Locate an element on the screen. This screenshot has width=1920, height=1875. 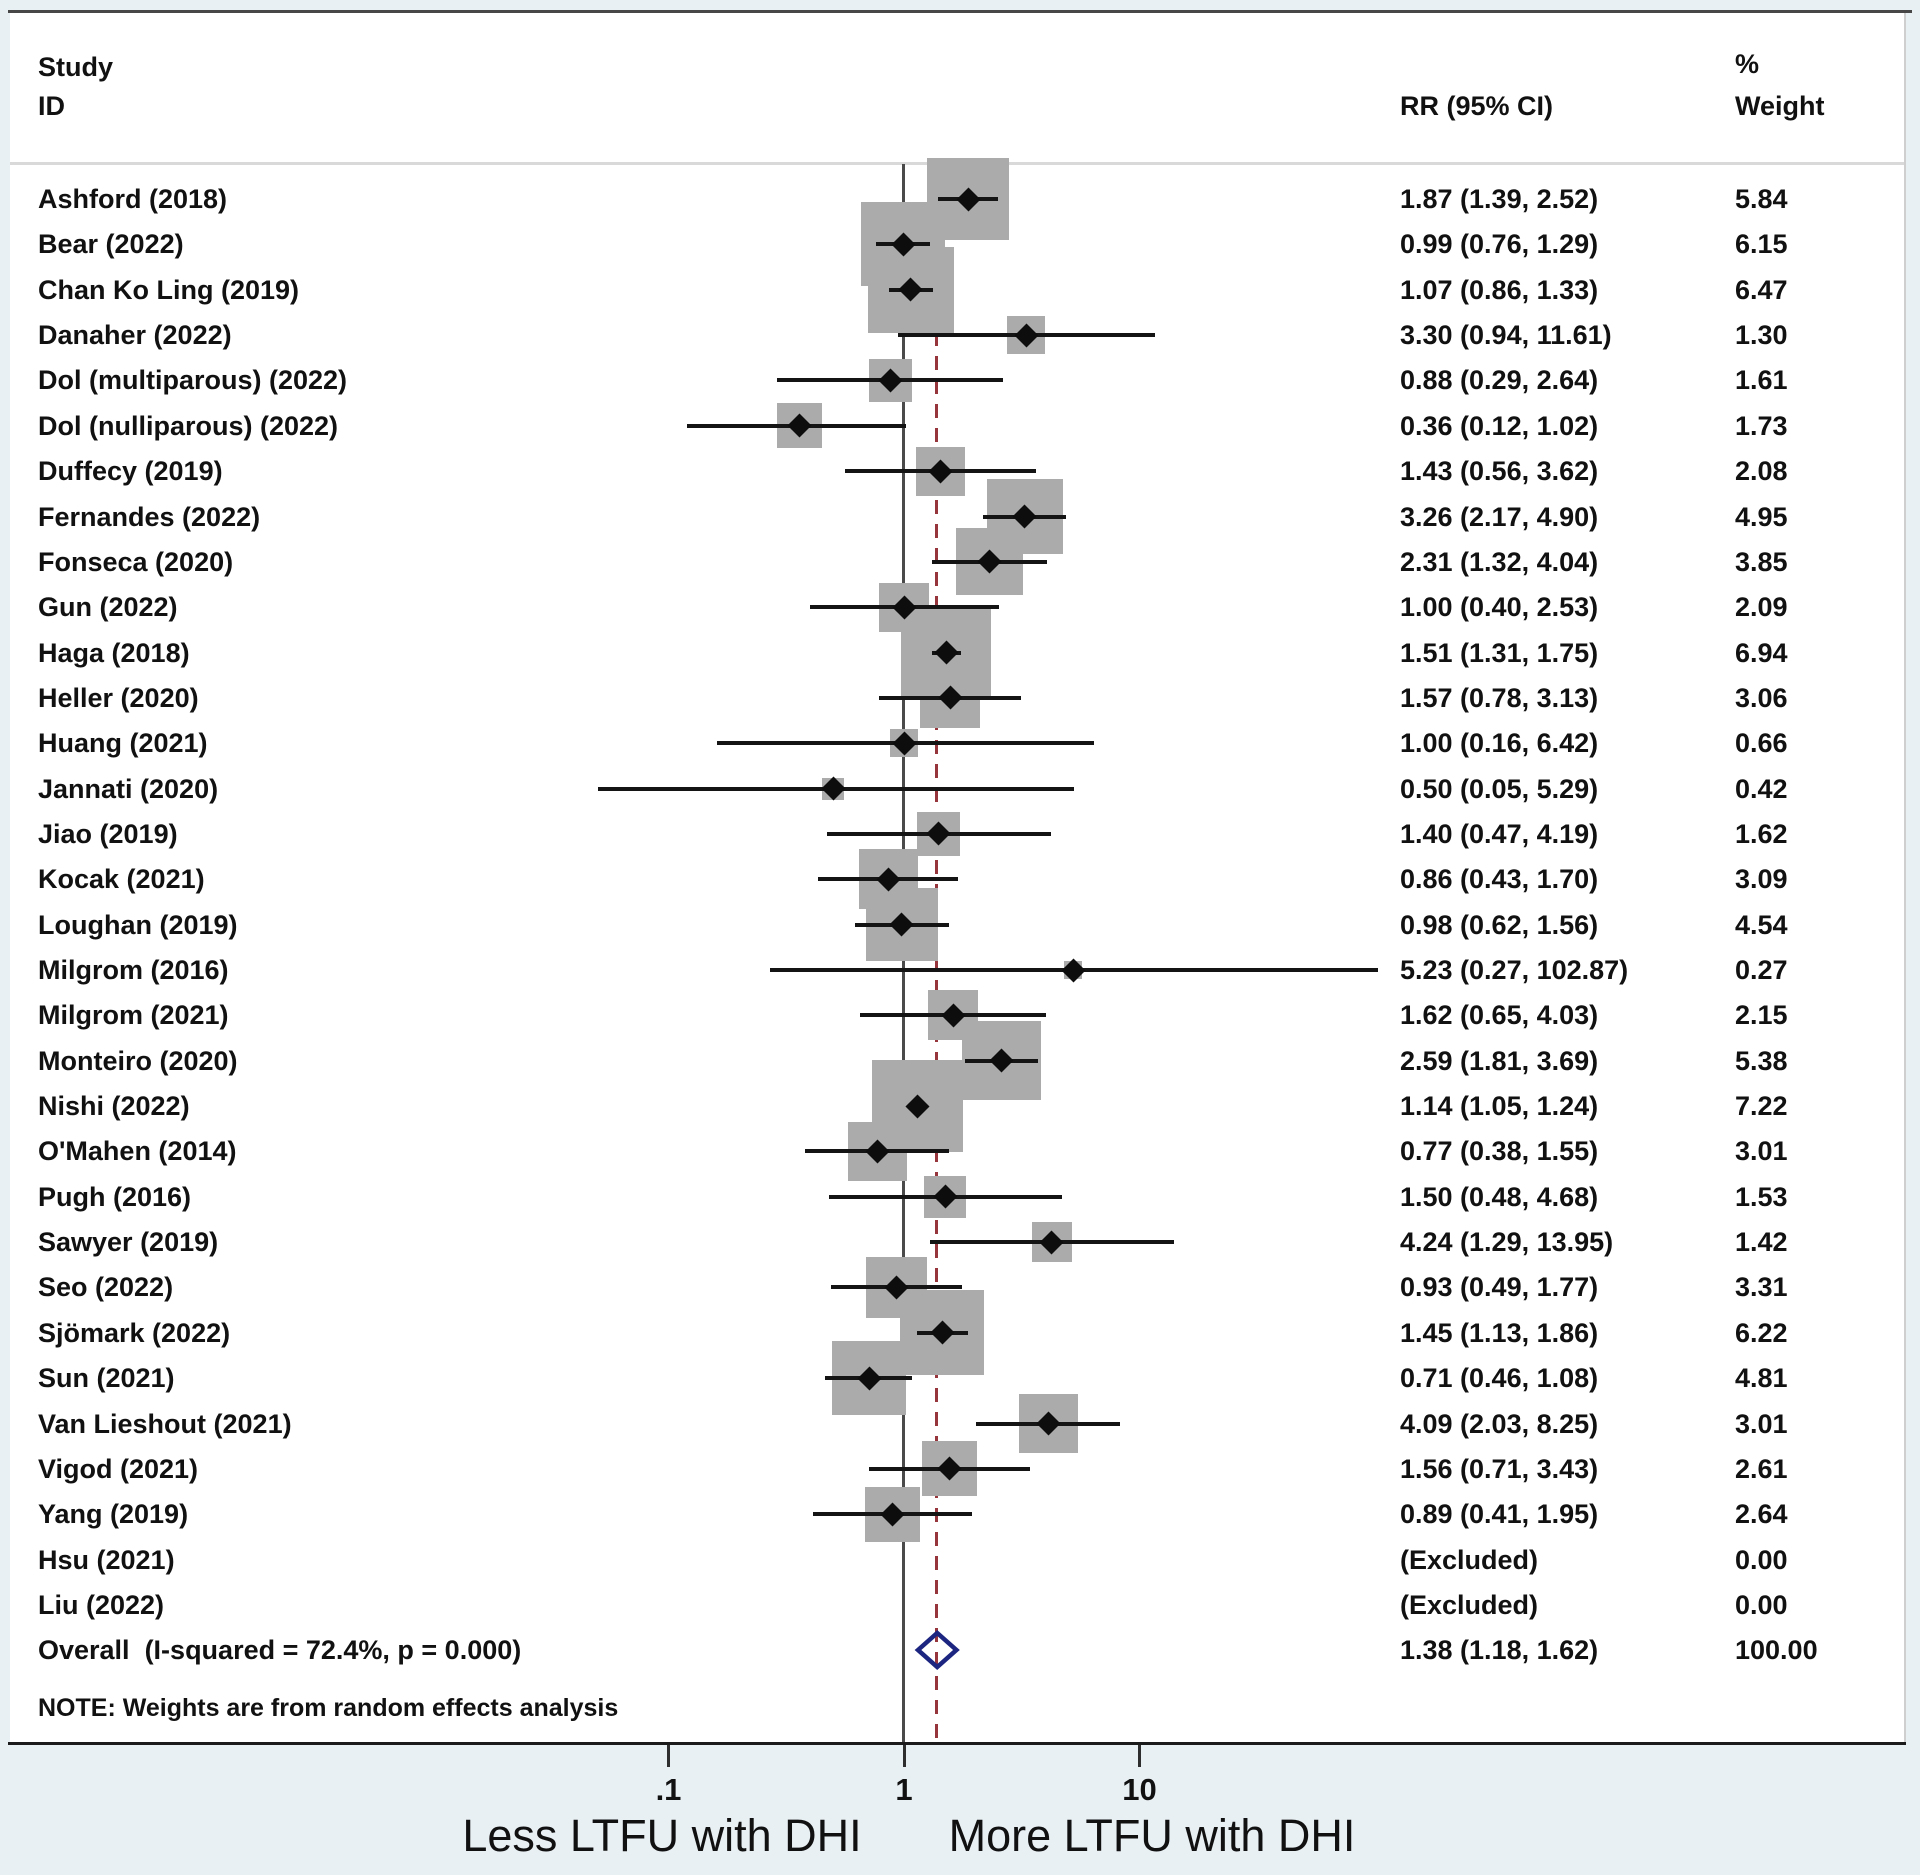
rr-column-header: RR (95% CI) is located at coordinates (1477, 106).